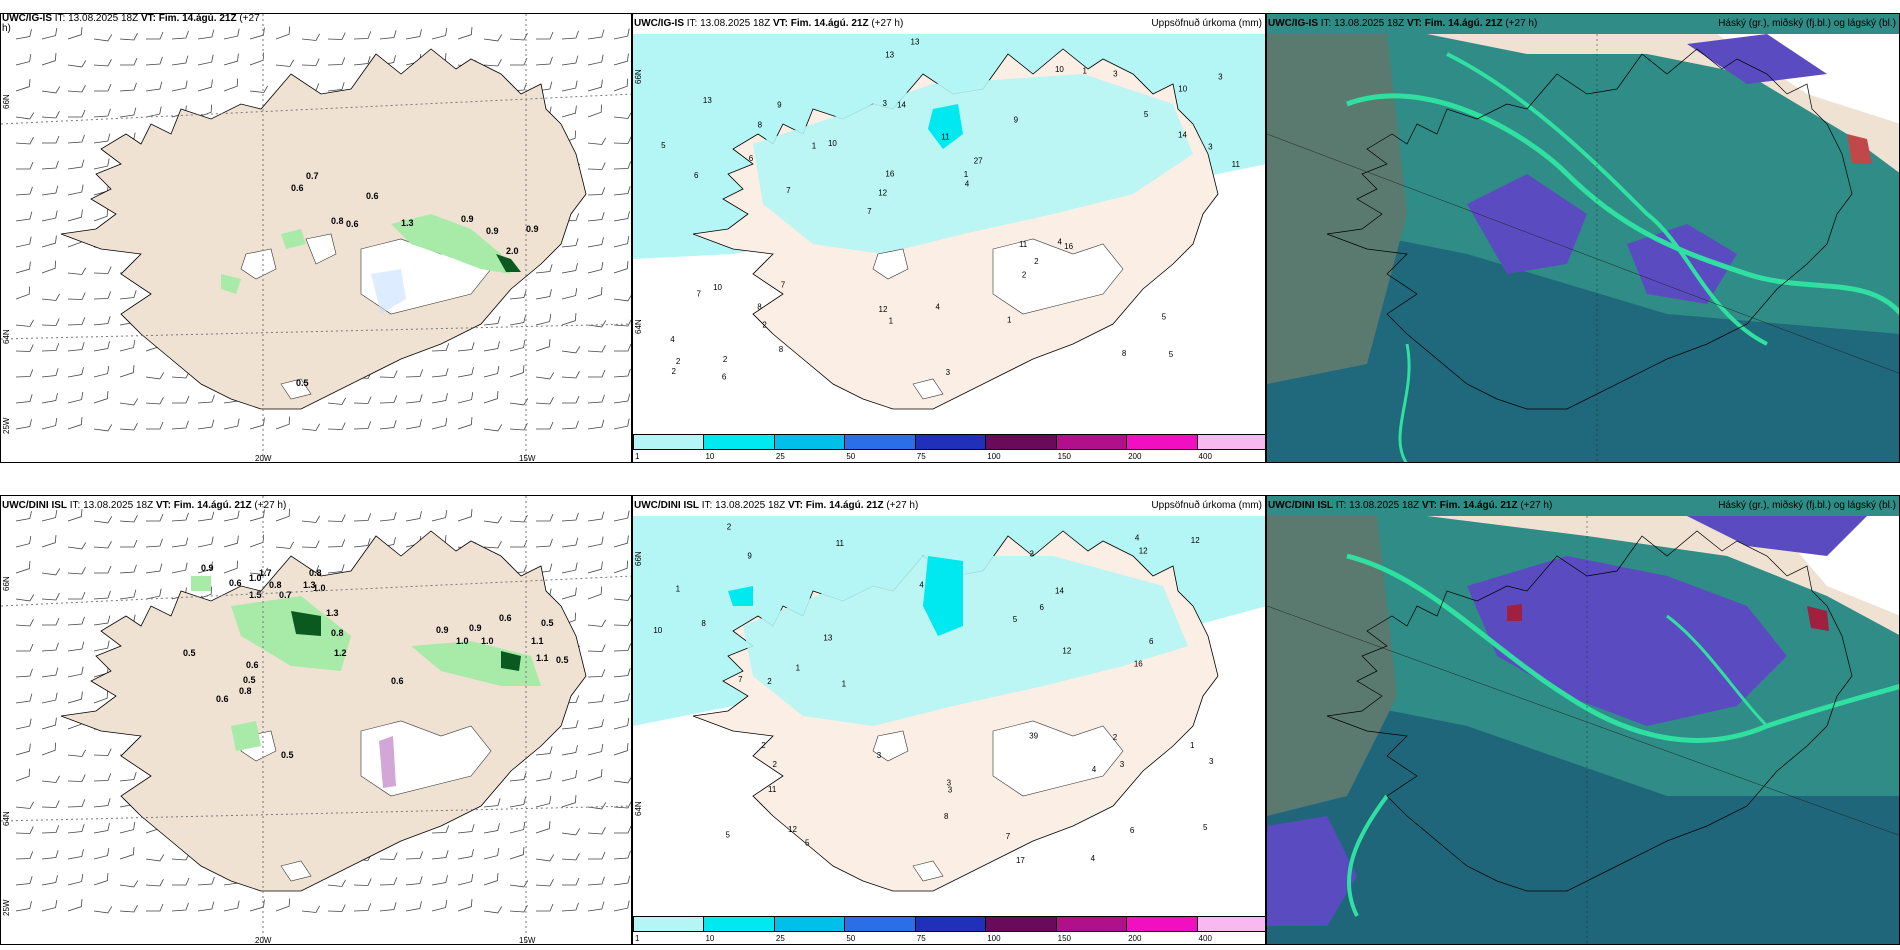 This screenshot has height=950, width=1900. What do you see at coordinates (710, 456) in the screenshot?
I see `colorbar-label: 10` at bounding box center [710, 456].